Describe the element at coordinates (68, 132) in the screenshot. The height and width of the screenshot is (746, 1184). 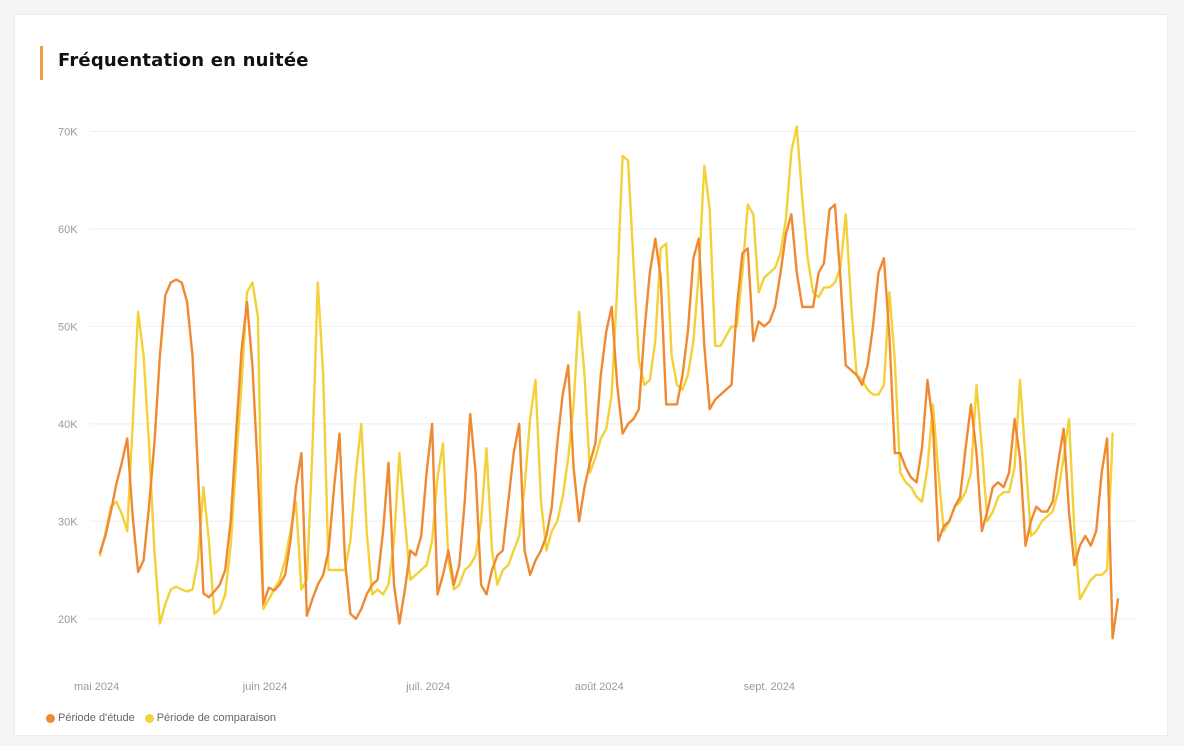
I see `y-tick-label: 70K` at that location.